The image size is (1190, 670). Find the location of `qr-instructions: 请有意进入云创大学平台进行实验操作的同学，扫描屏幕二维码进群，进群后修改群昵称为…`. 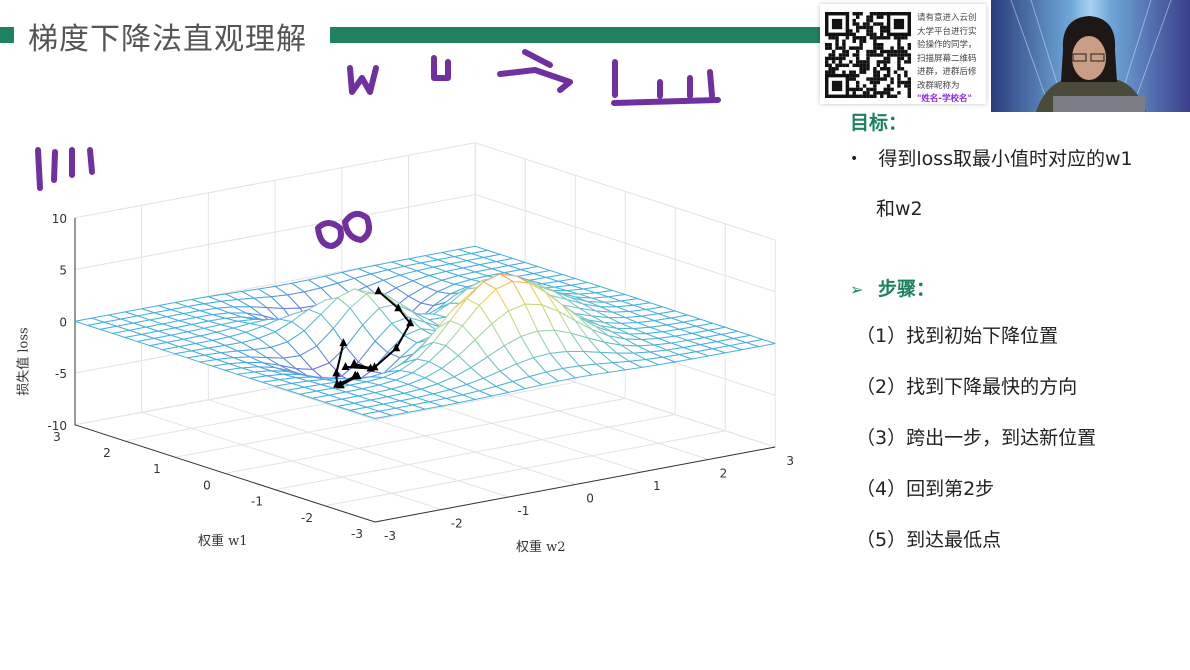

qr-instructions: 请有意进入云创大学平台进行实验操作的同学，扫描屏幕二维码进群，进群后修改群昵称为… is located at coordinates (950, 59).